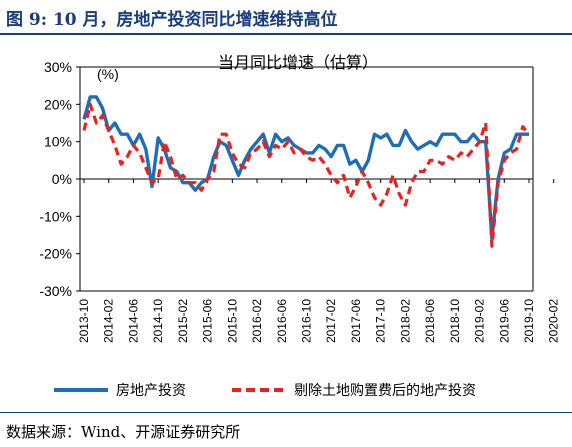 This screenshot has width=572, height=447. Describe the element at coordinates (282, 321) in the screenshot. I see `x-tick-label: 2016-06` at that location.